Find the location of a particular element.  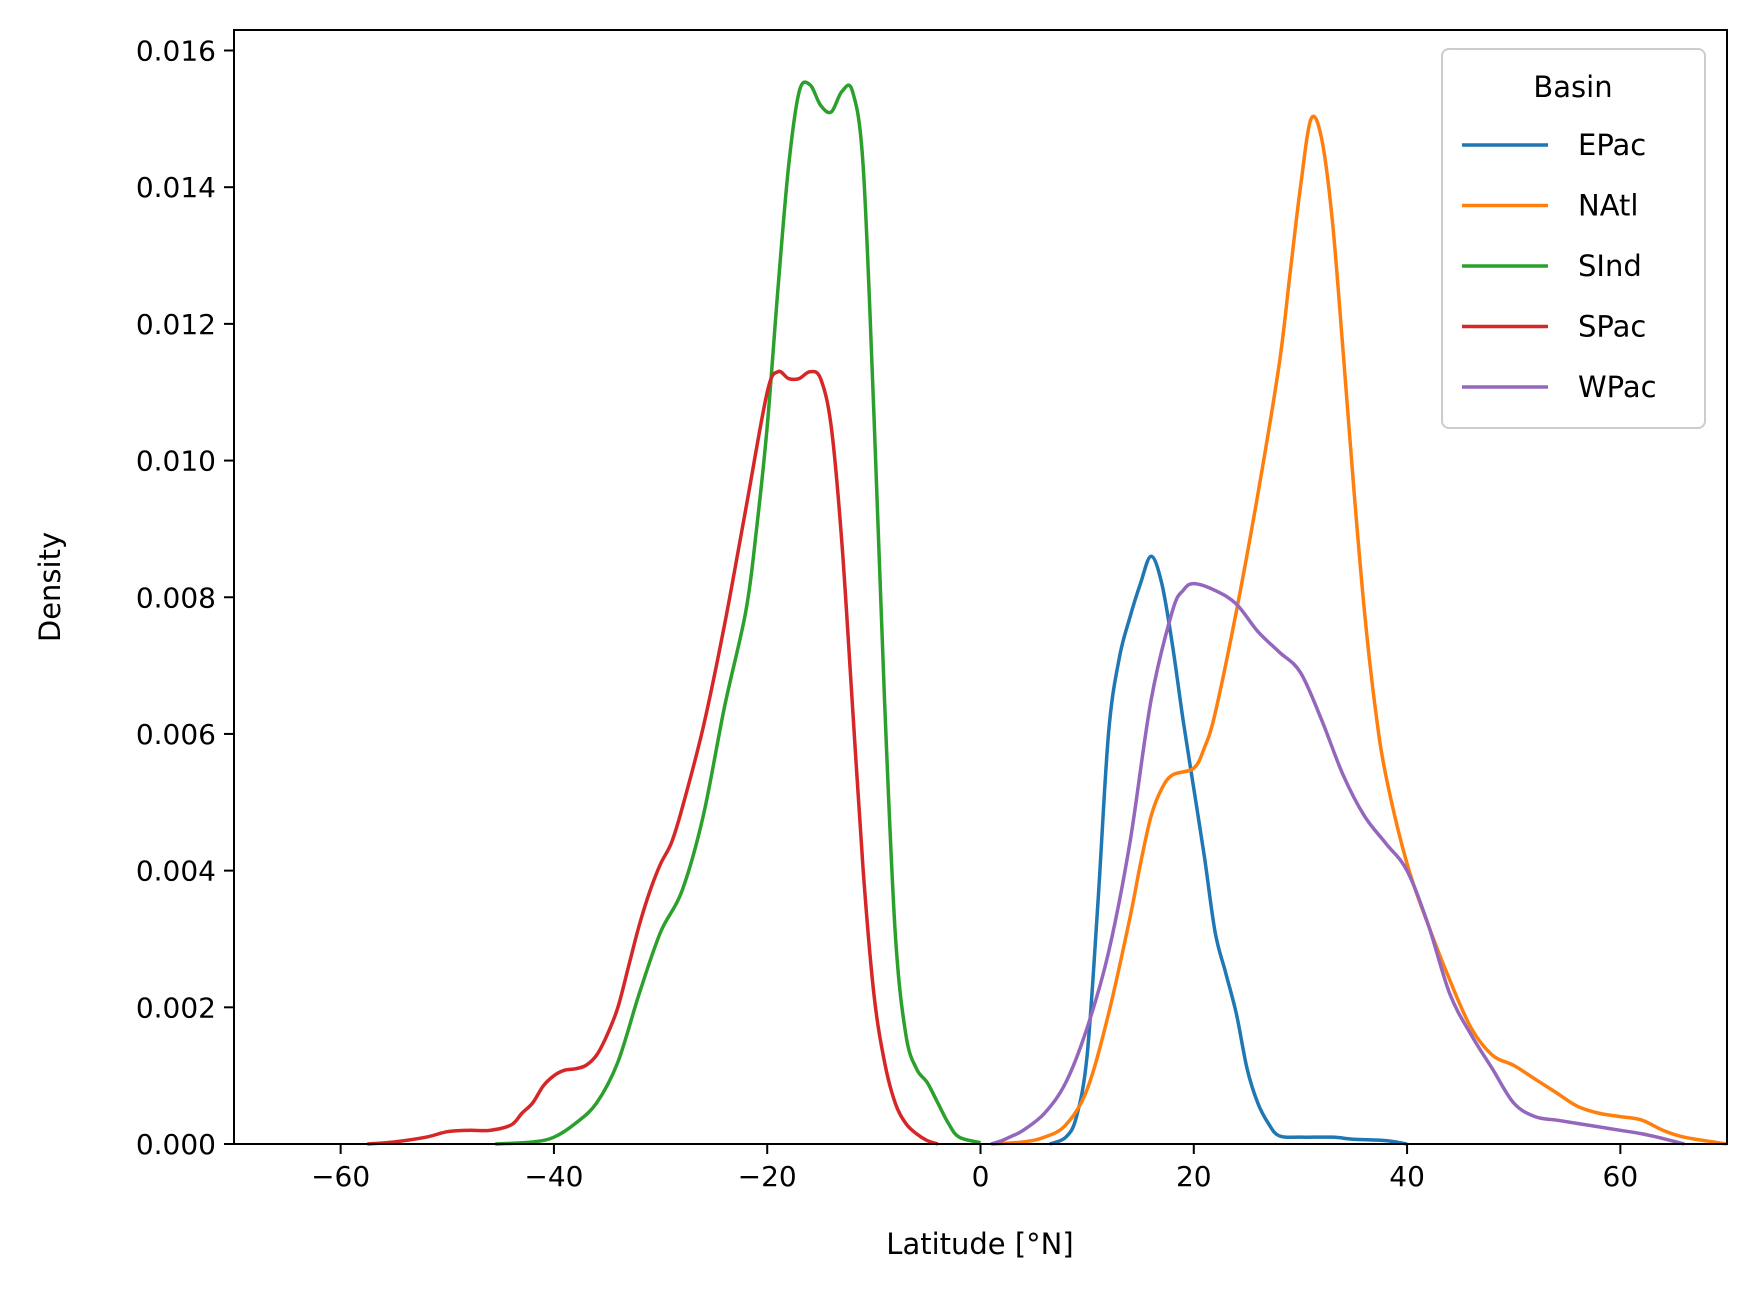

x-tick-label: 20 is located at coordinates (1194, 1176).